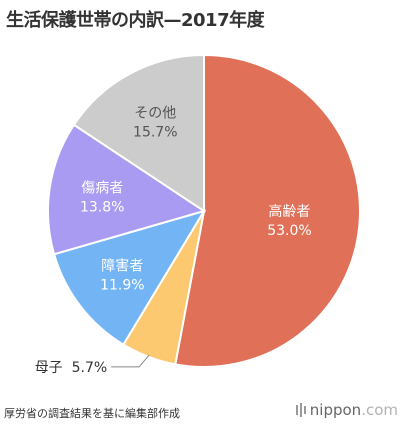 The height and width of the screenshot is (425, 406). Describe the element at coordinates (300, 410) in the screenshot. I see `brand-mark-icon` at that location.